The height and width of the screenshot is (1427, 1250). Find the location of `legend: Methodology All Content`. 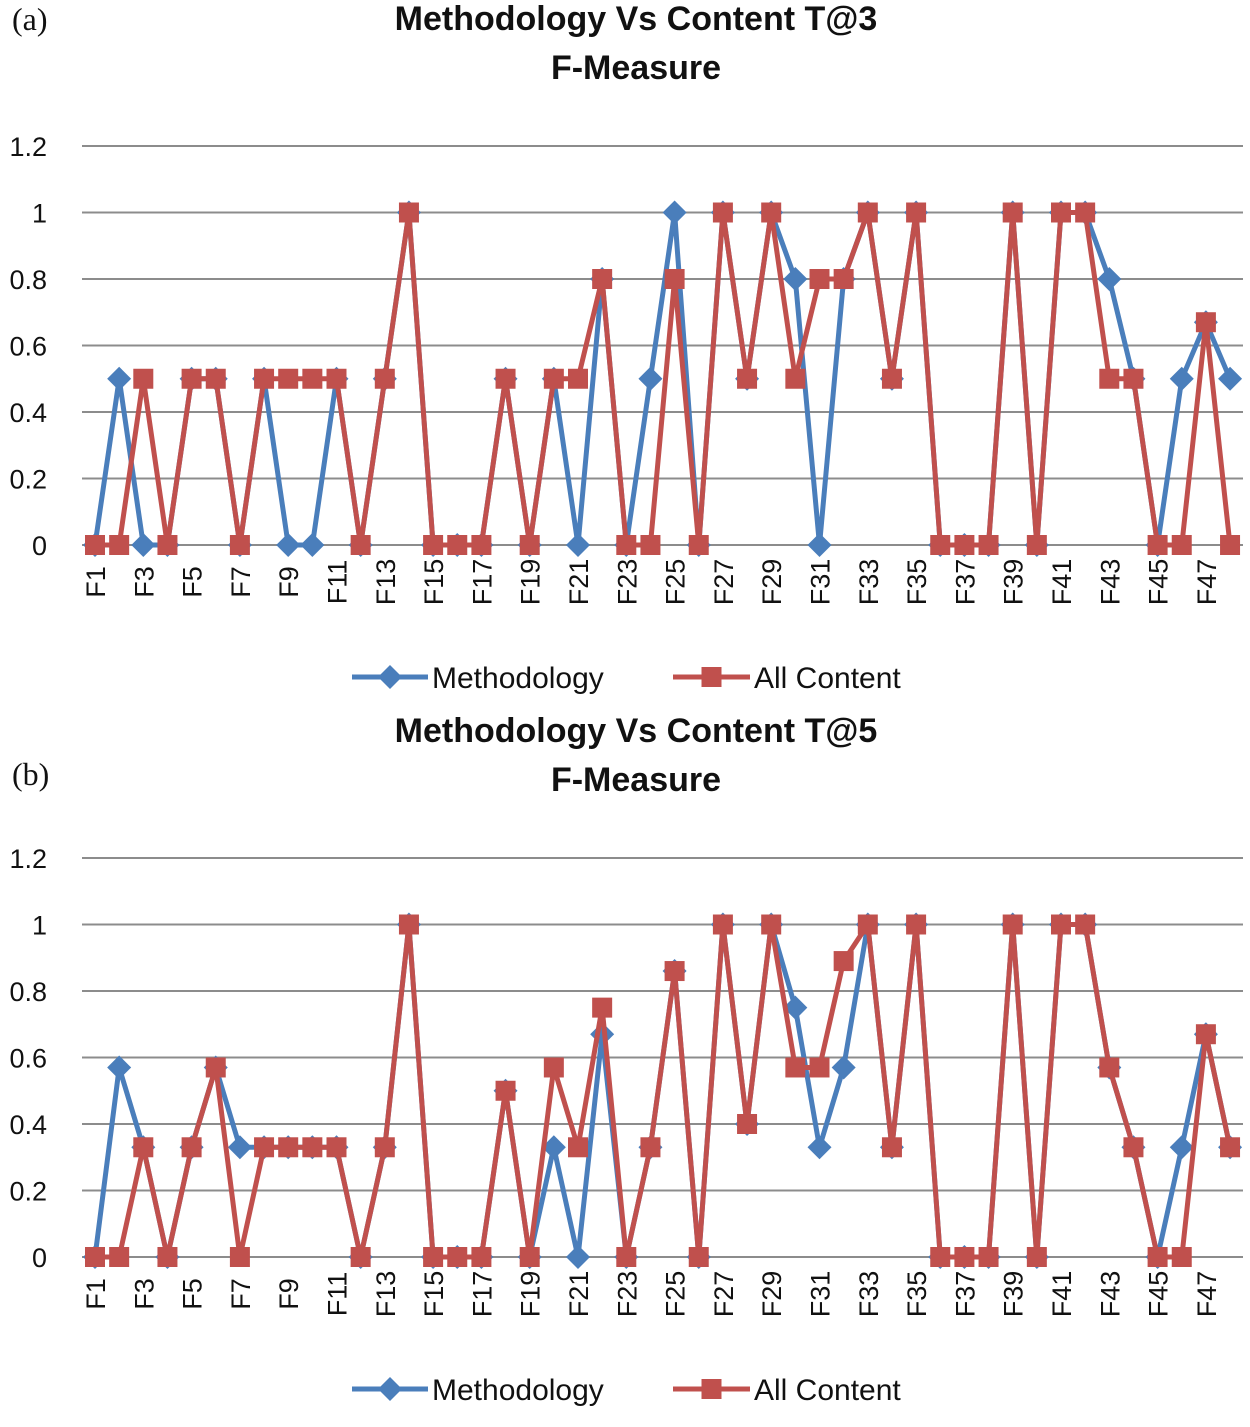

legend: Methodology All Content is located at coordinates (626, 1390).